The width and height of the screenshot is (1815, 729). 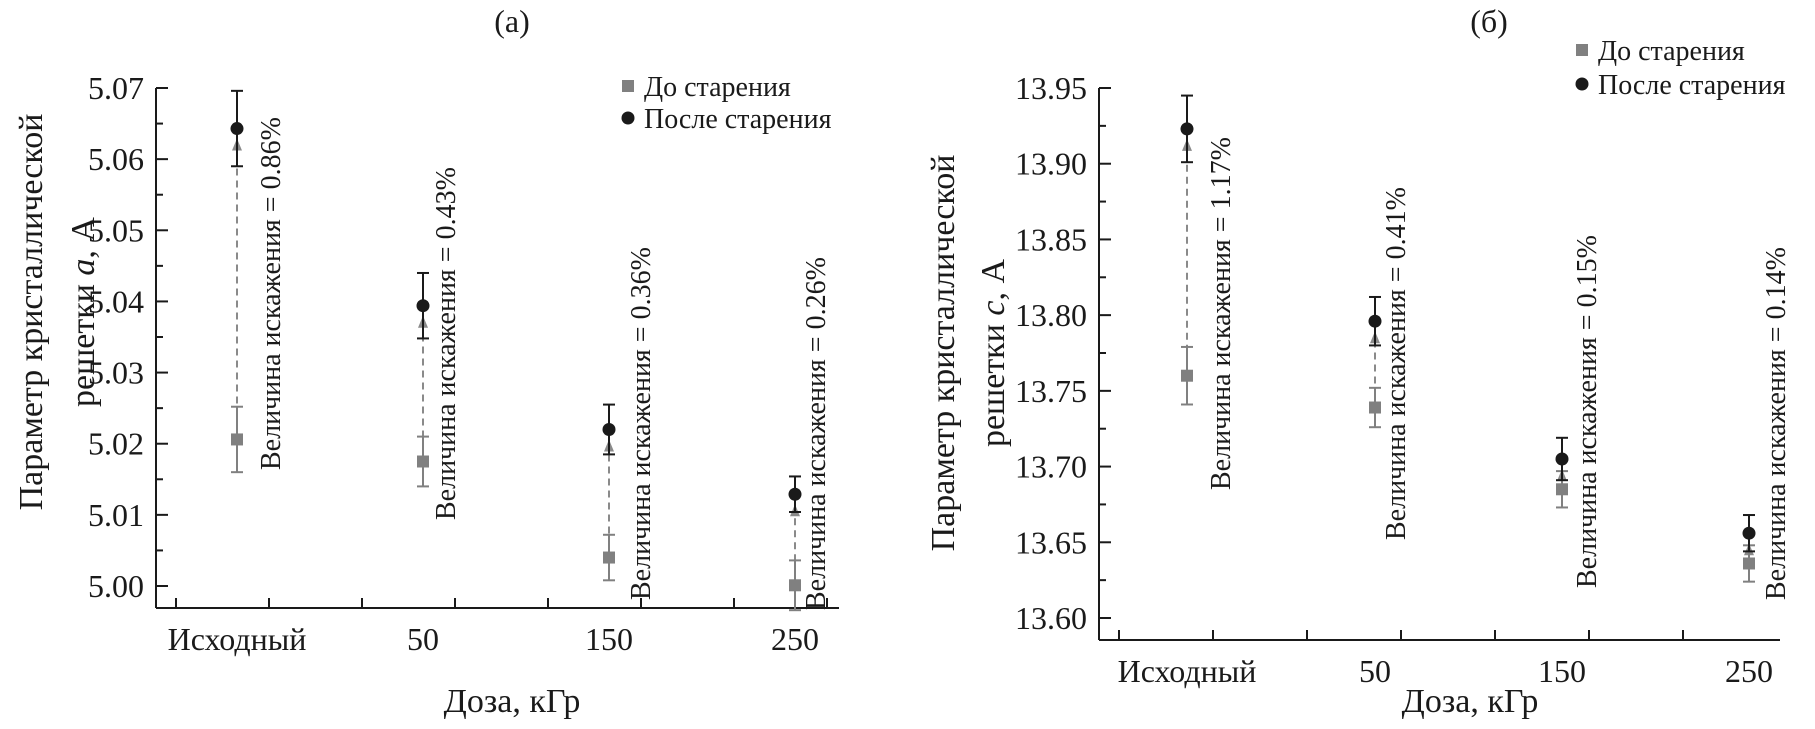 I want to click on y-axis-title-line2: решетки a, А, so click(x=83, y=312).